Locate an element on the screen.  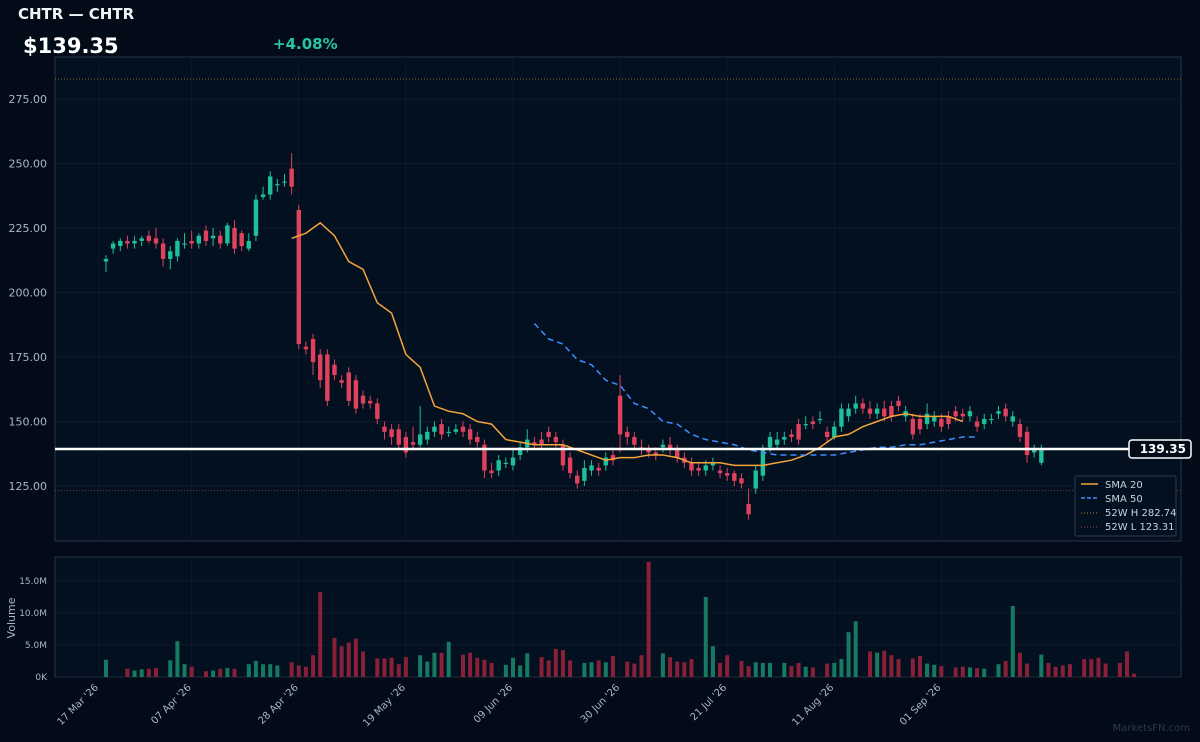
date-tick-label: 01 Sep '26 is located at coordinates (921, 705).